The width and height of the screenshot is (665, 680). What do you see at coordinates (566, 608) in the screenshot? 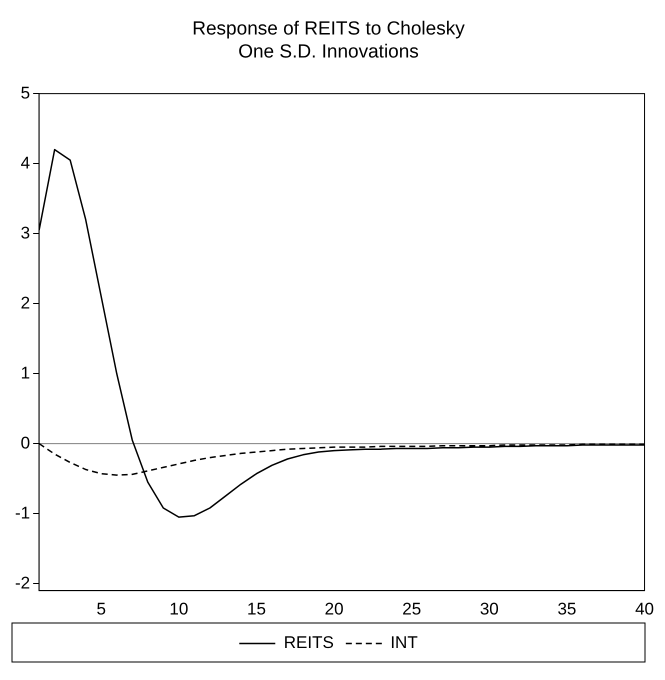
I see `x-tick-label: 35` at bounding box center [566, 608].